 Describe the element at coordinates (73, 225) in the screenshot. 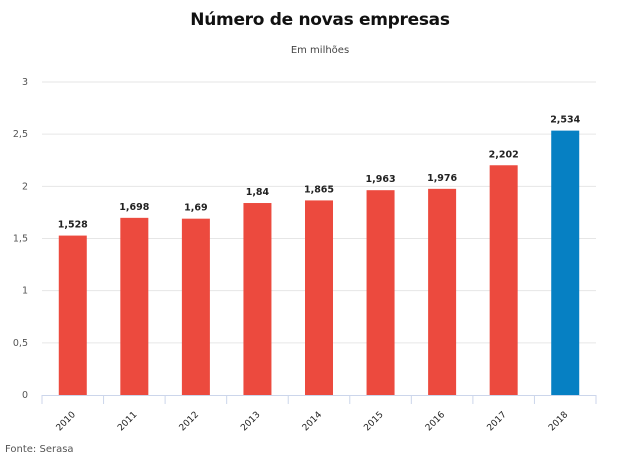

I see `data-label-2010: 1,528` at that location.